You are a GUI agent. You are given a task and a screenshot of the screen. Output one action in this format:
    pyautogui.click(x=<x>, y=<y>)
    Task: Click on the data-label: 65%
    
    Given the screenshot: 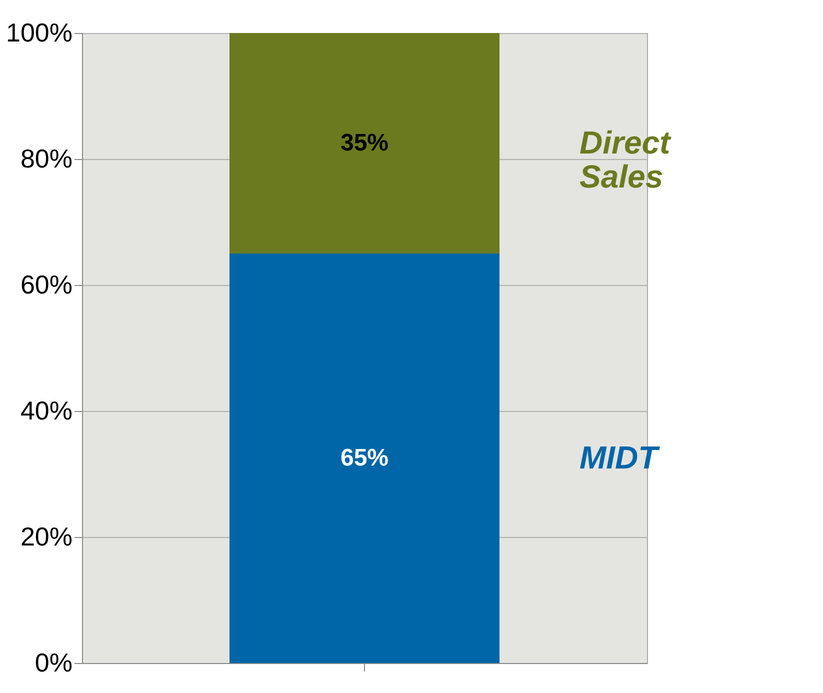 What is the action you would take?
    pyautogui.click(x=364, y=458)
    